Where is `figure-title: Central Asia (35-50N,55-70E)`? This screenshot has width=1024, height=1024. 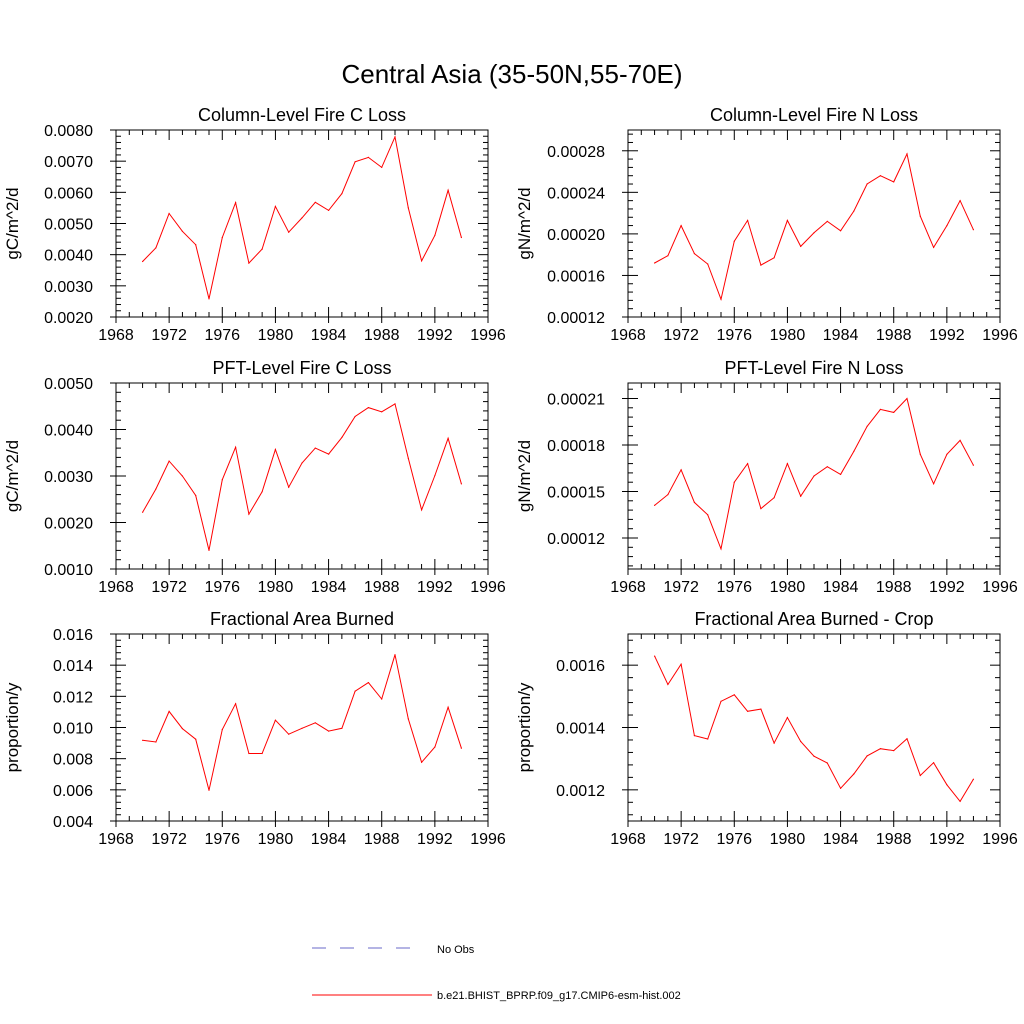 figure-title: Central Asia (35-50N,55-70E) is located at coordinates (511, 74).